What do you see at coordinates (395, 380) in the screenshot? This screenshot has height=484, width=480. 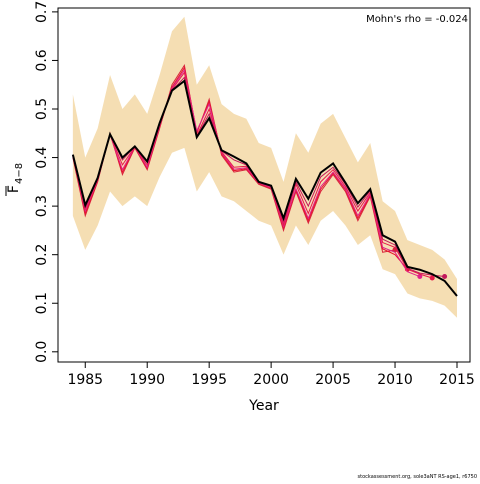 I see `x-tick-label: 2010` at bounding box center [395, 380].